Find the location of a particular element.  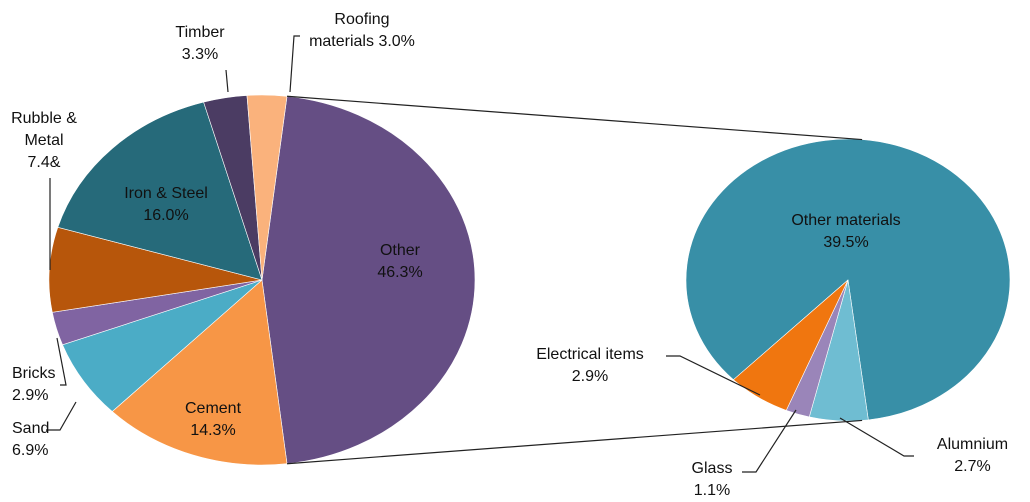

slice-label: Sand 6.9% is located at coordinates (42, 440).